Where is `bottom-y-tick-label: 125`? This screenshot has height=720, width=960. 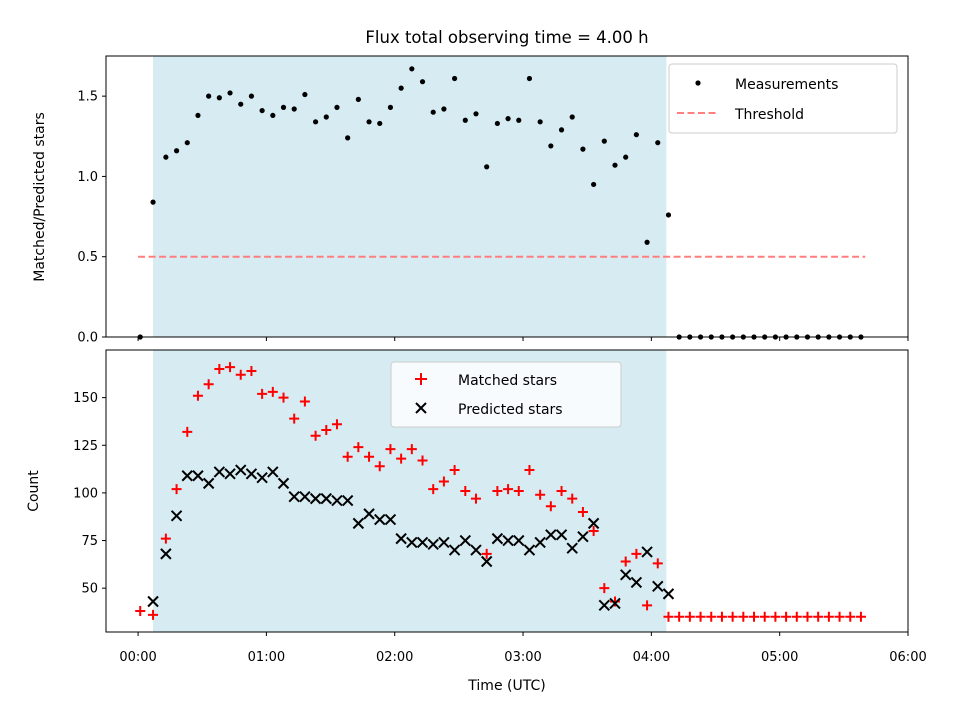 bottom-y-tick-label: 125 is located at coordinates (85, 446).